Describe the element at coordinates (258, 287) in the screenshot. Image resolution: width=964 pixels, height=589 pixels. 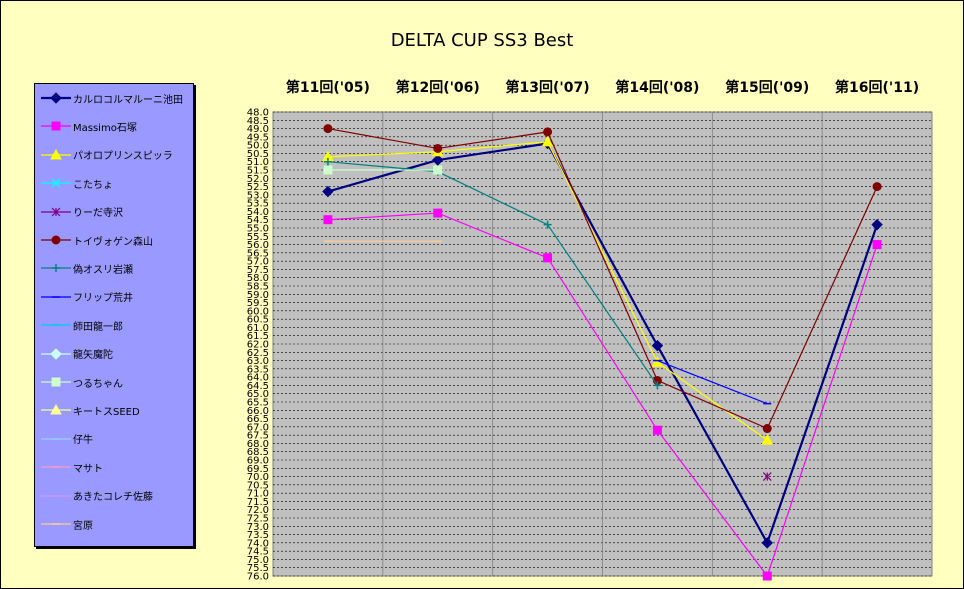
I see `y-tick-label: 58.5` at that location.